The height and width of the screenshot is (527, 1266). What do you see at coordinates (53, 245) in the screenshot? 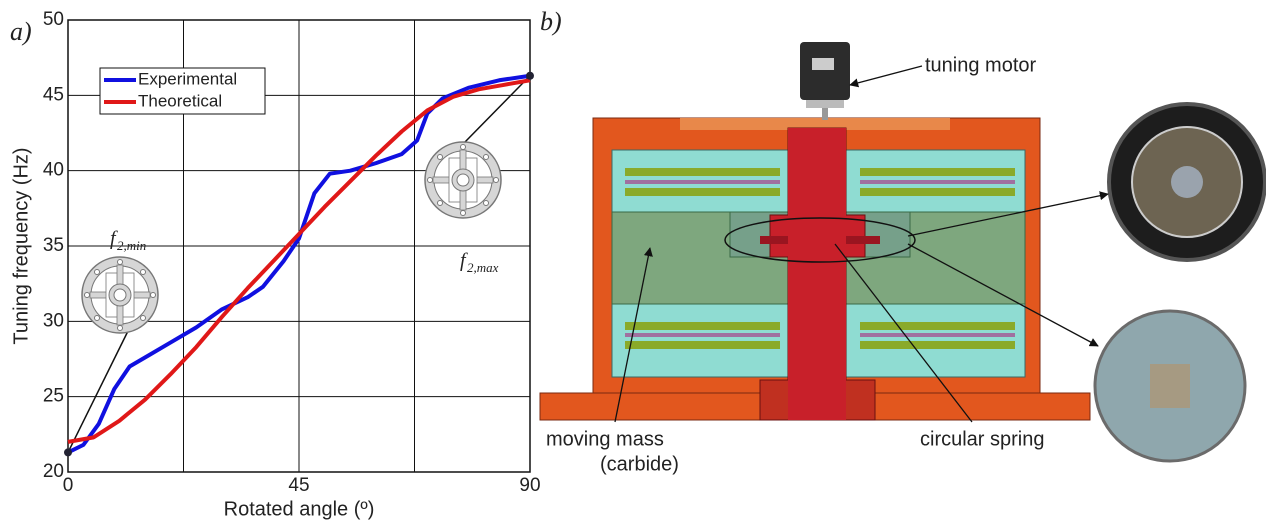
I see `y-tick-label: 35` at bounding box center [53, 245].